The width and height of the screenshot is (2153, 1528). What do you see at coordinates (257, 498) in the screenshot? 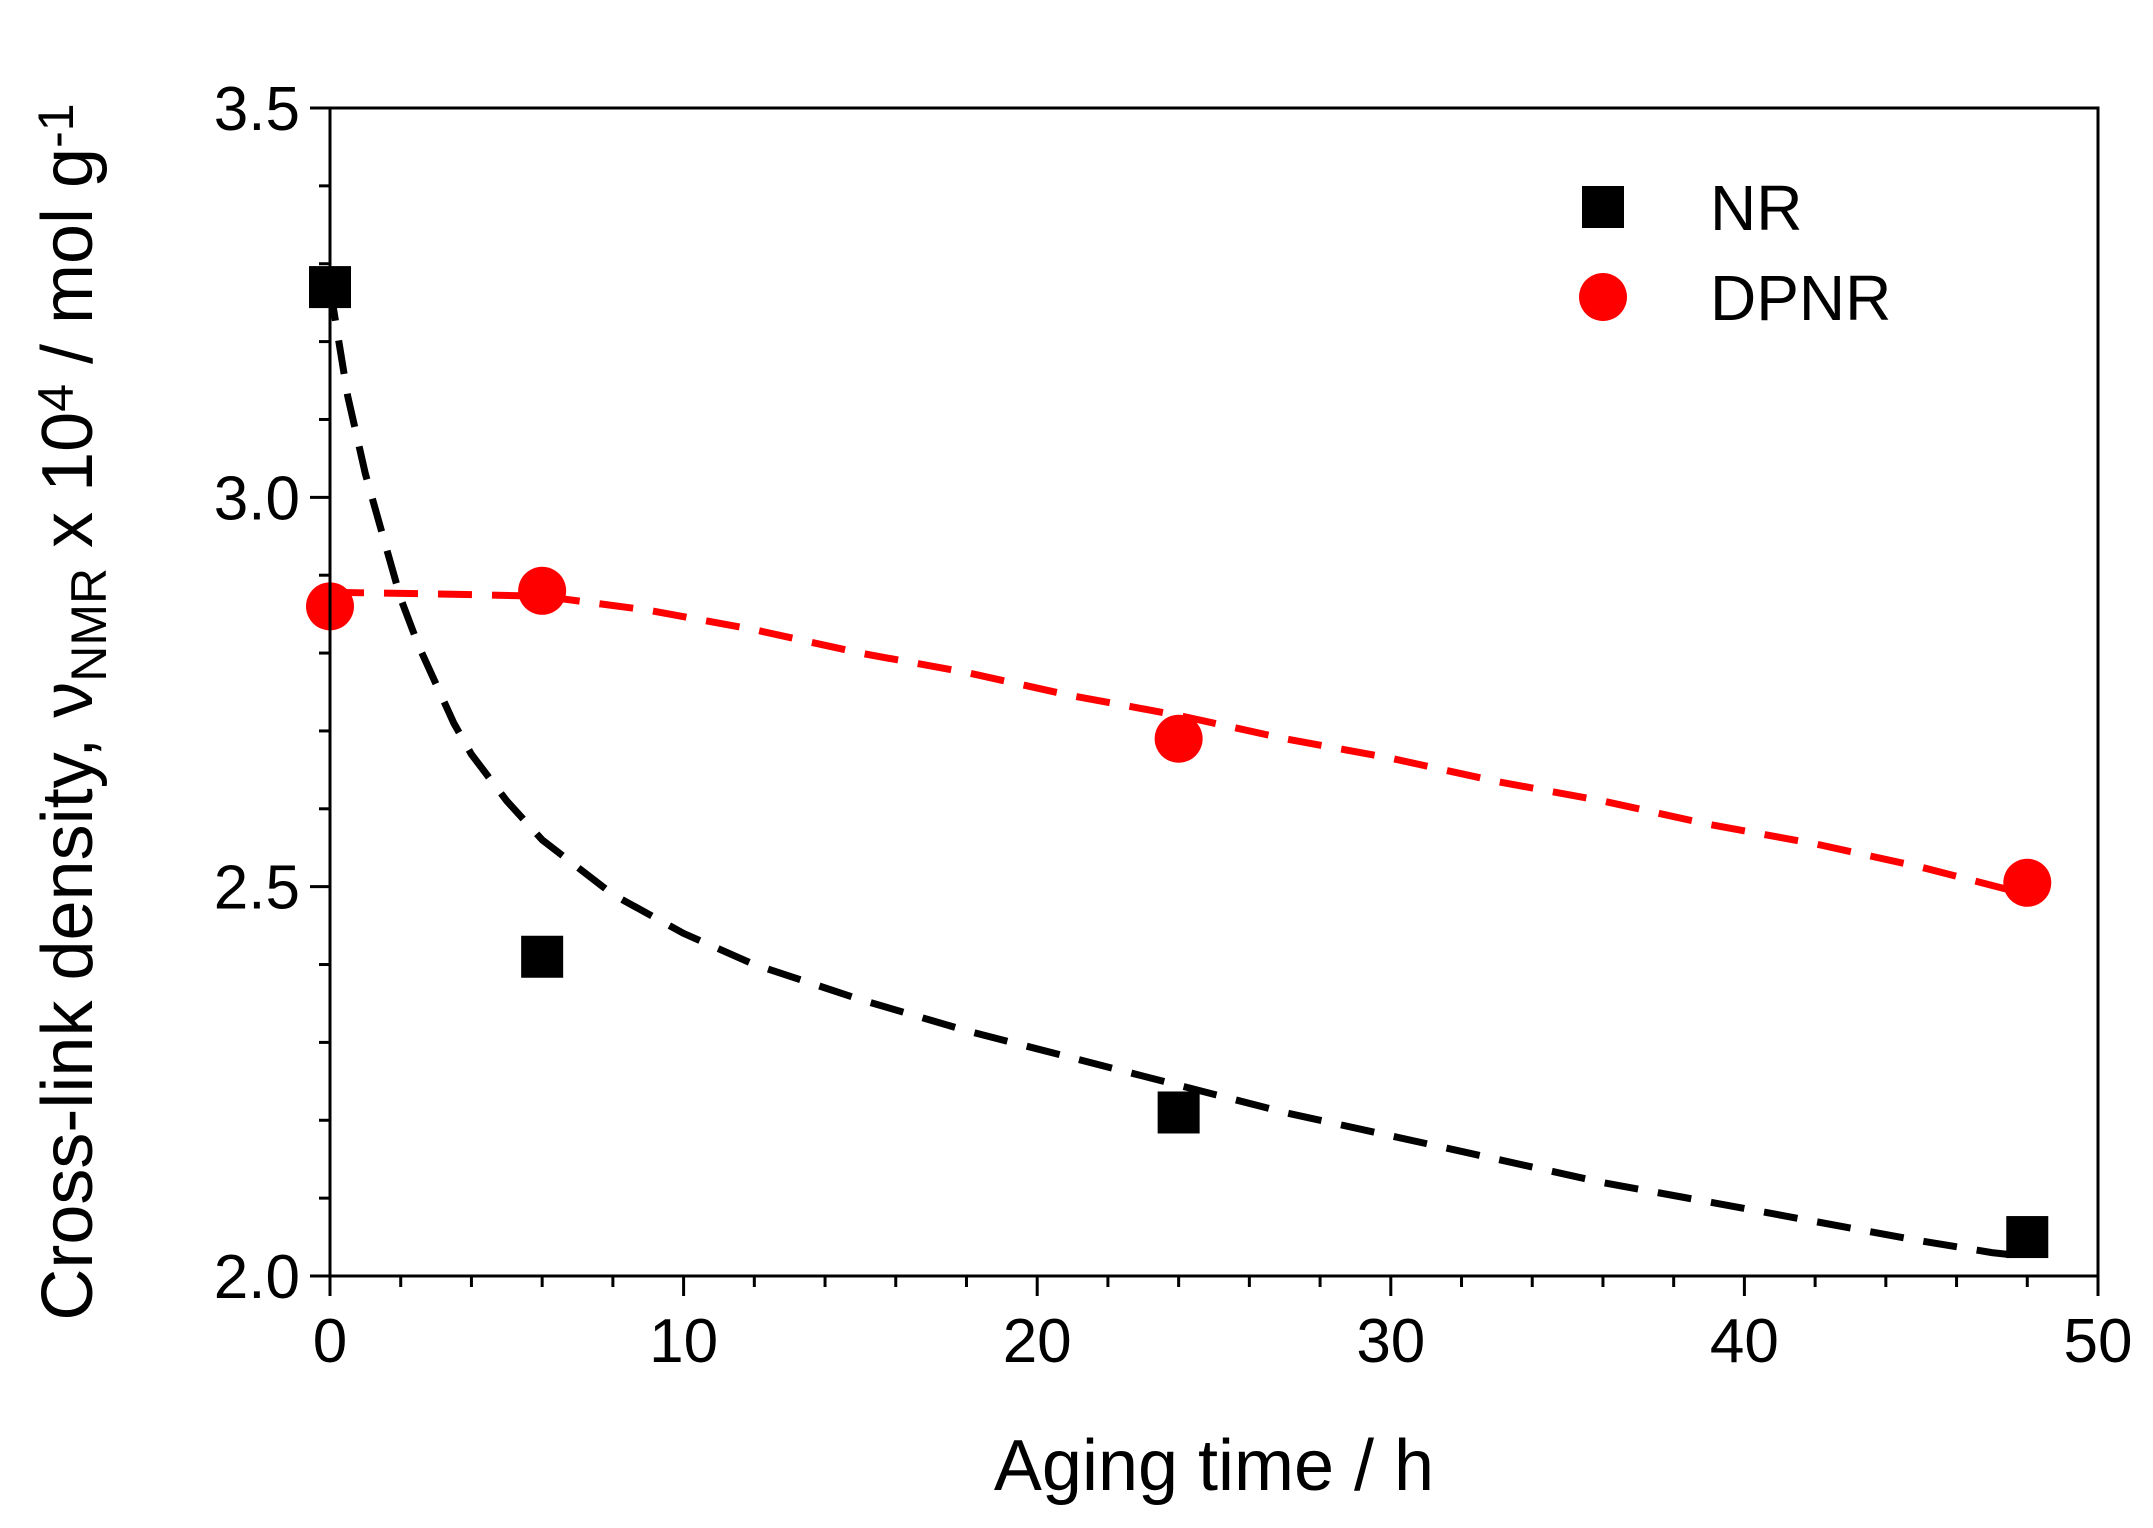
I see `y-tick-label: 3.0` at bounding box center [257, 498].